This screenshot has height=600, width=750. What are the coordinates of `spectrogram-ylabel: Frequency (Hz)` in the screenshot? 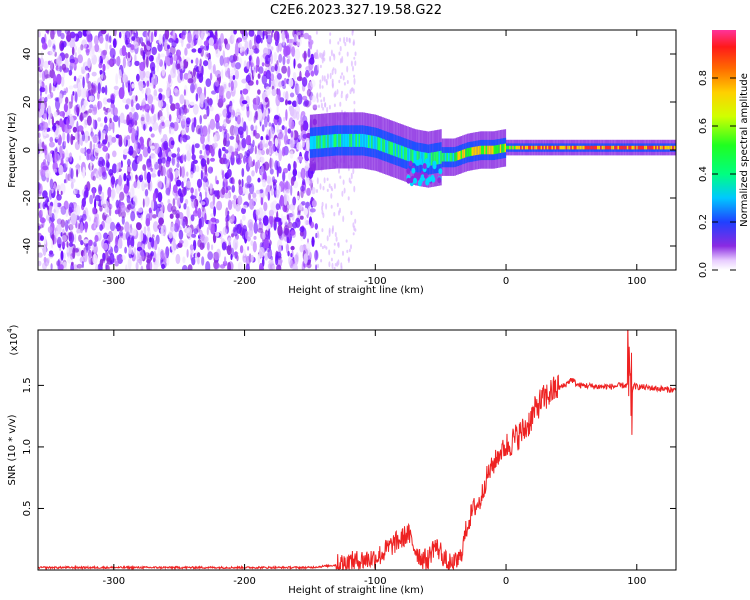 It's located at (12, 150).